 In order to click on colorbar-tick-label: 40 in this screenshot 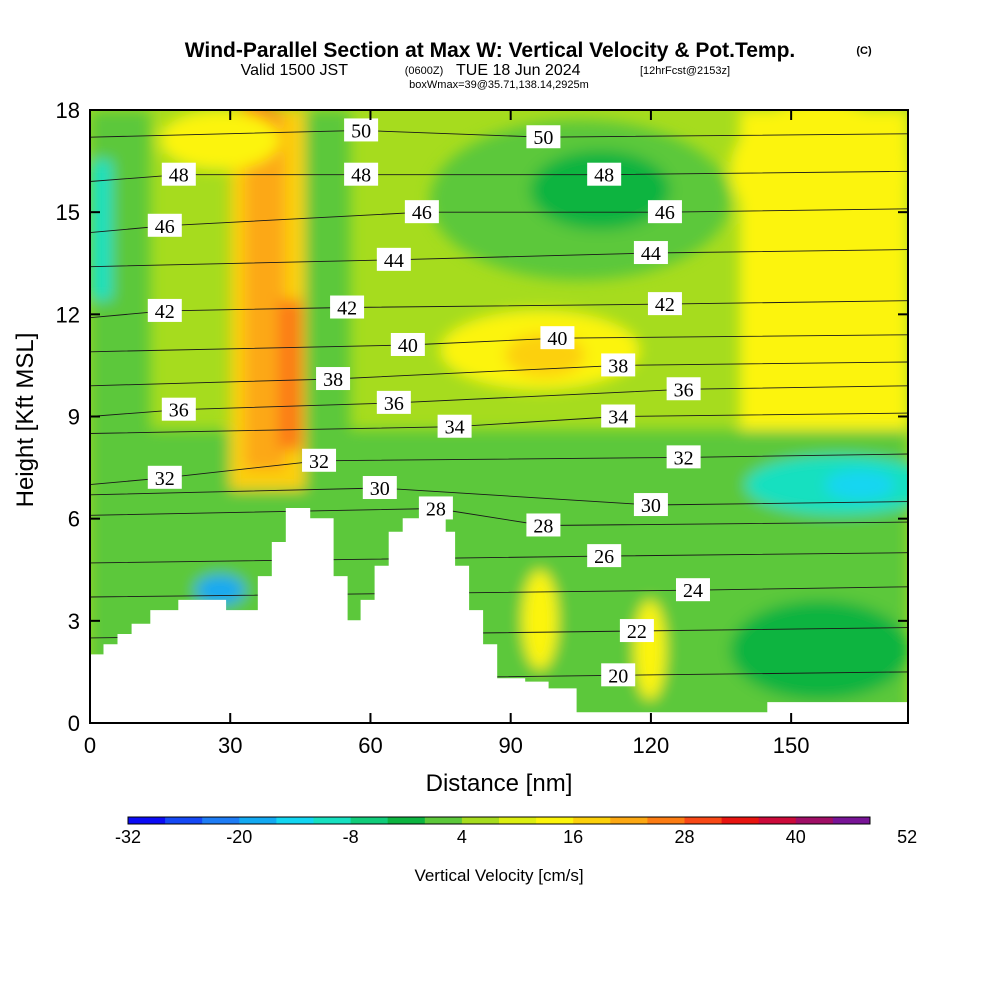, I will do `click(796, 837)`.